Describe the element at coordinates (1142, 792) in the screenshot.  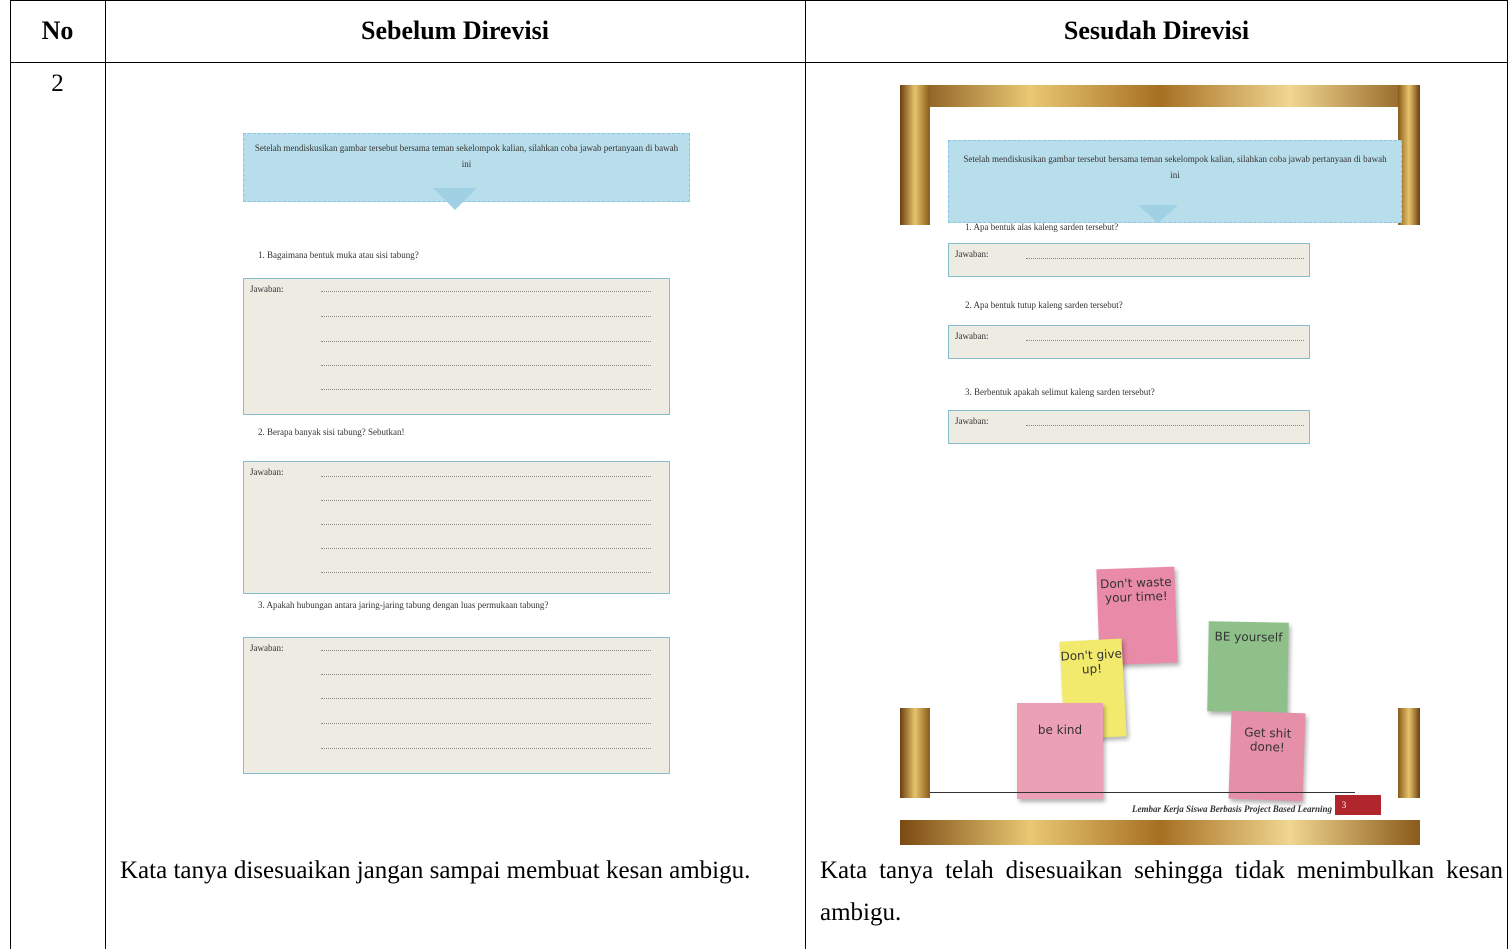
I see `footer-rule` at that location.